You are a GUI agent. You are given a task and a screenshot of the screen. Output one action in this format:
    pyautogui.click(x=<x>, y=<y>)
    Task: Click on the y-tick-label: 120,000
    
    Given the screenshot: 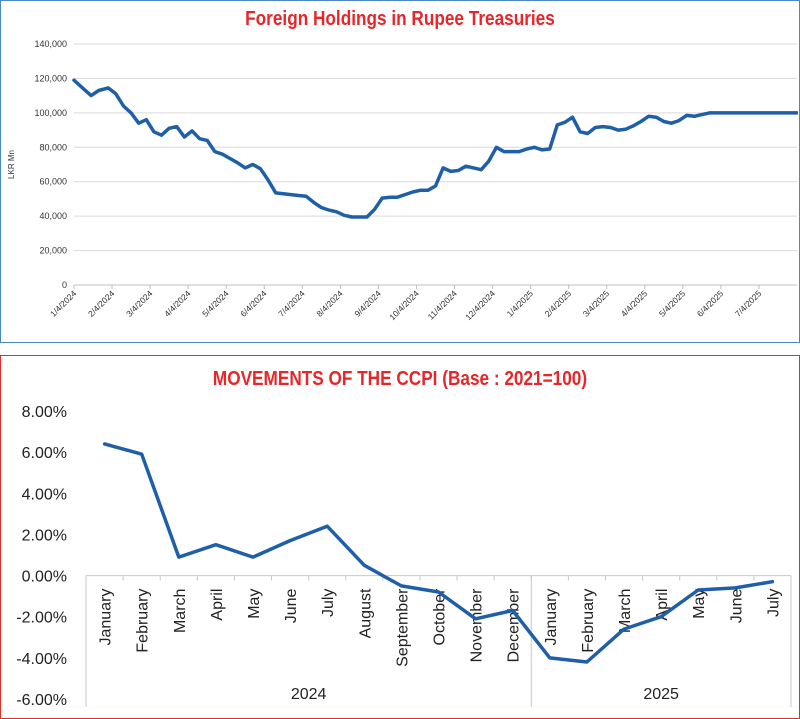 What is the action you would take?
    pyautogui.click(x=50, y=78)
    